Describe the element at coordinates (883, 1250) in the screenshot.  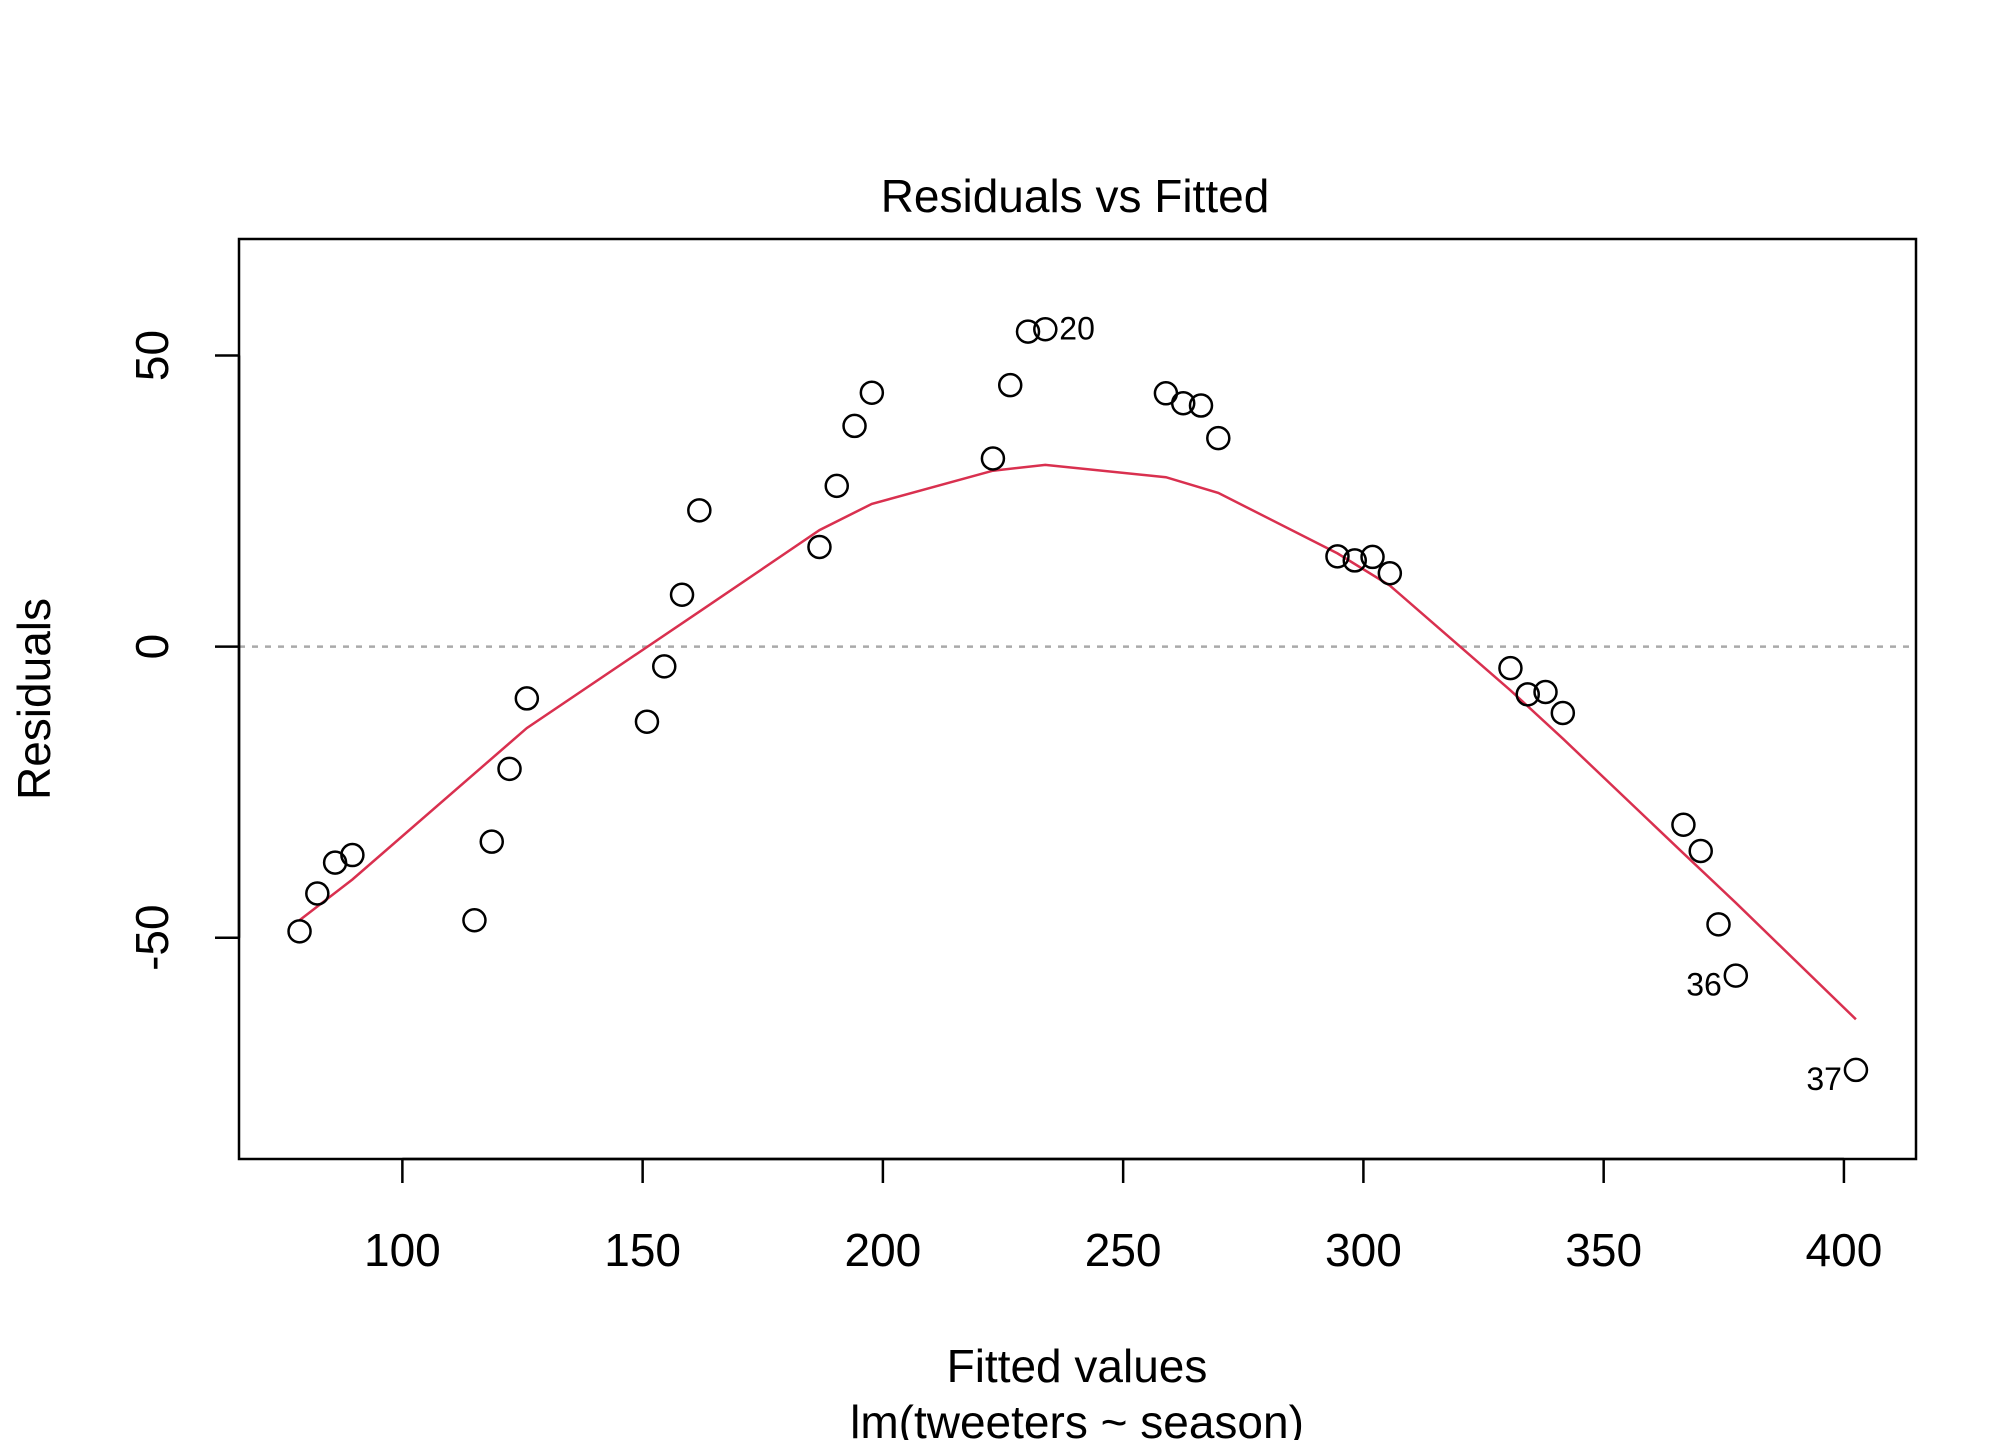
I see `x-tick-label: 200` at that location.